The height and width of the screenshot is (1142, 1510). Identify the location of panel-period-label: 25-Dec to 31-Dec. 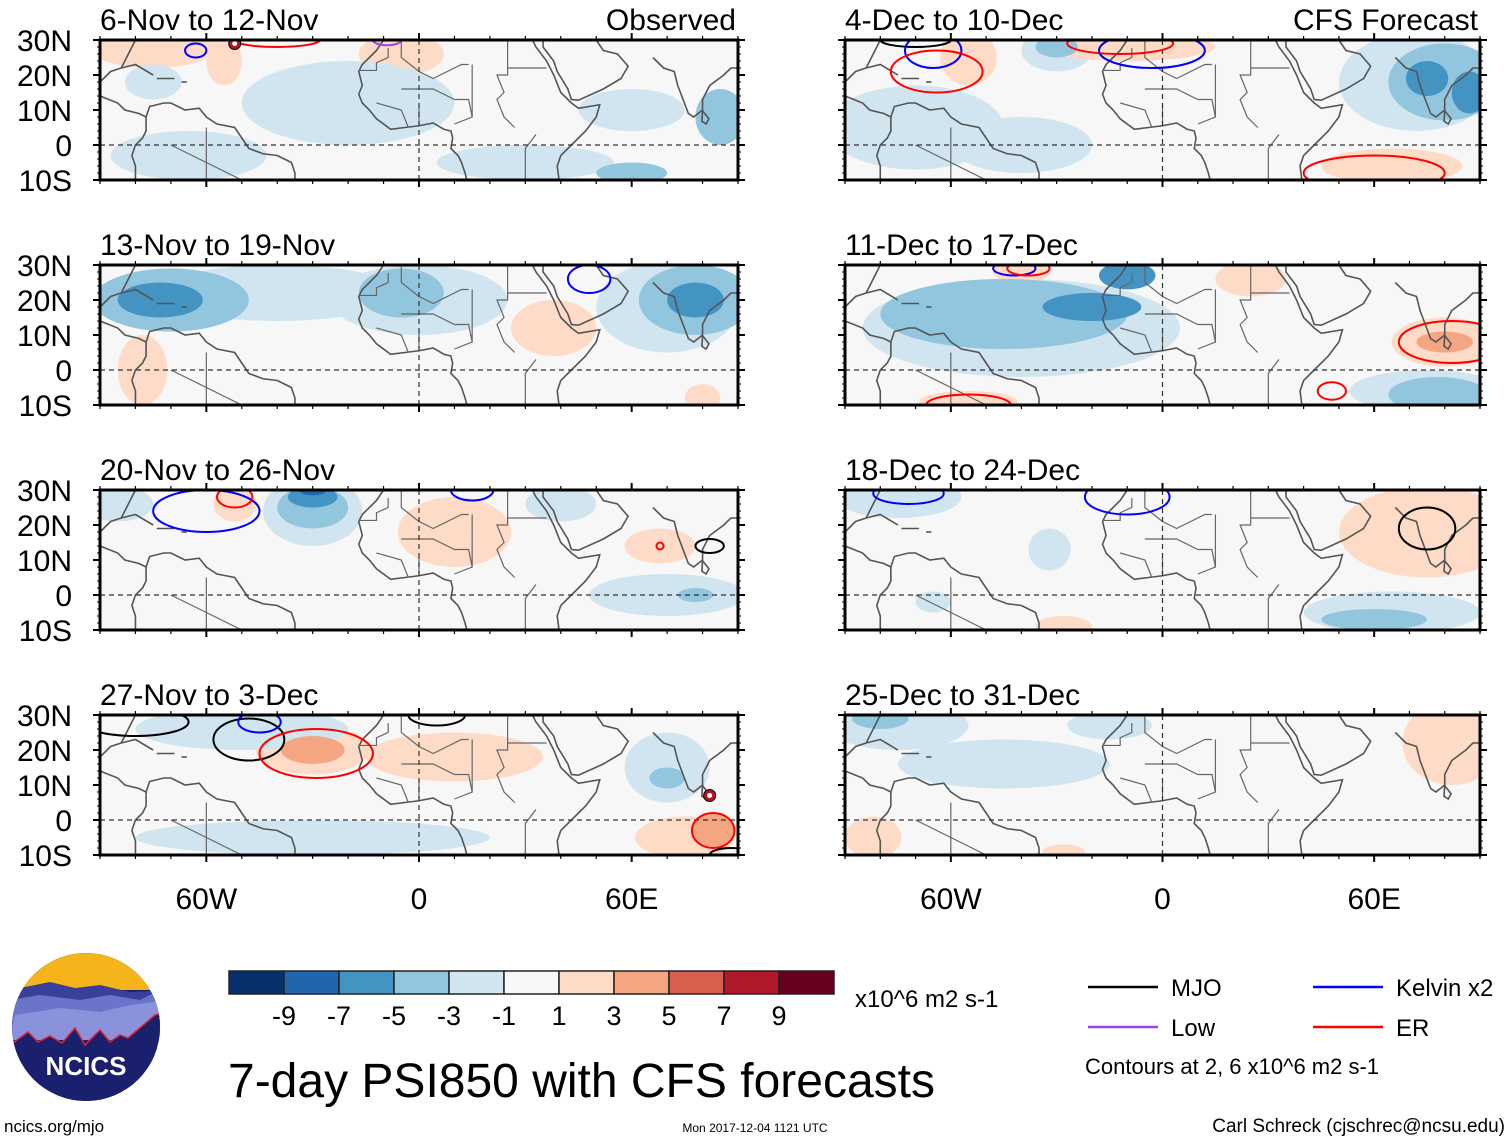
(962, 695).